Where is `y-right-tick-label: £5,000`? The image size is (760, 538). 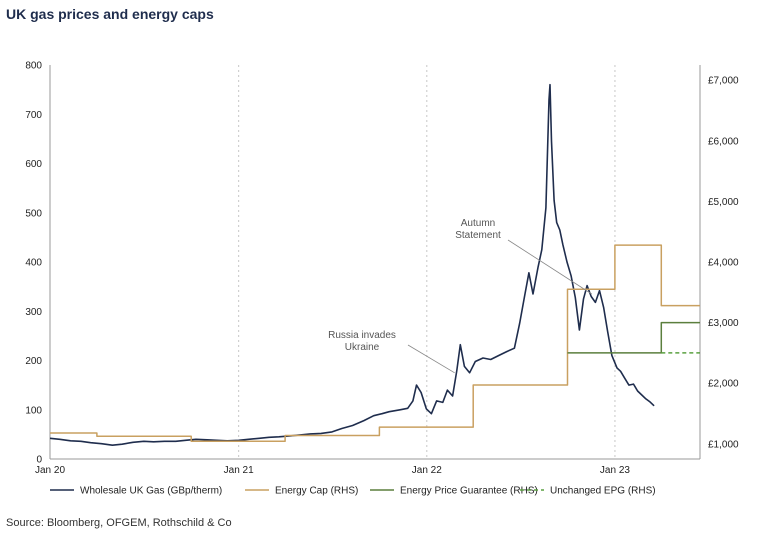 y-right-tick-label: £5,000 is located at coordinates (723, 202).